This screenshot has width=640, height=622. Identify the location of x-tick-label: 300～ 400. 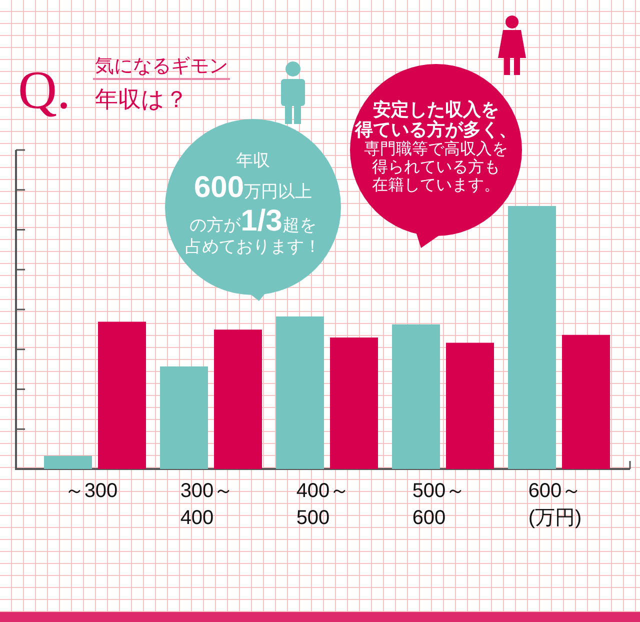
(207, 504).